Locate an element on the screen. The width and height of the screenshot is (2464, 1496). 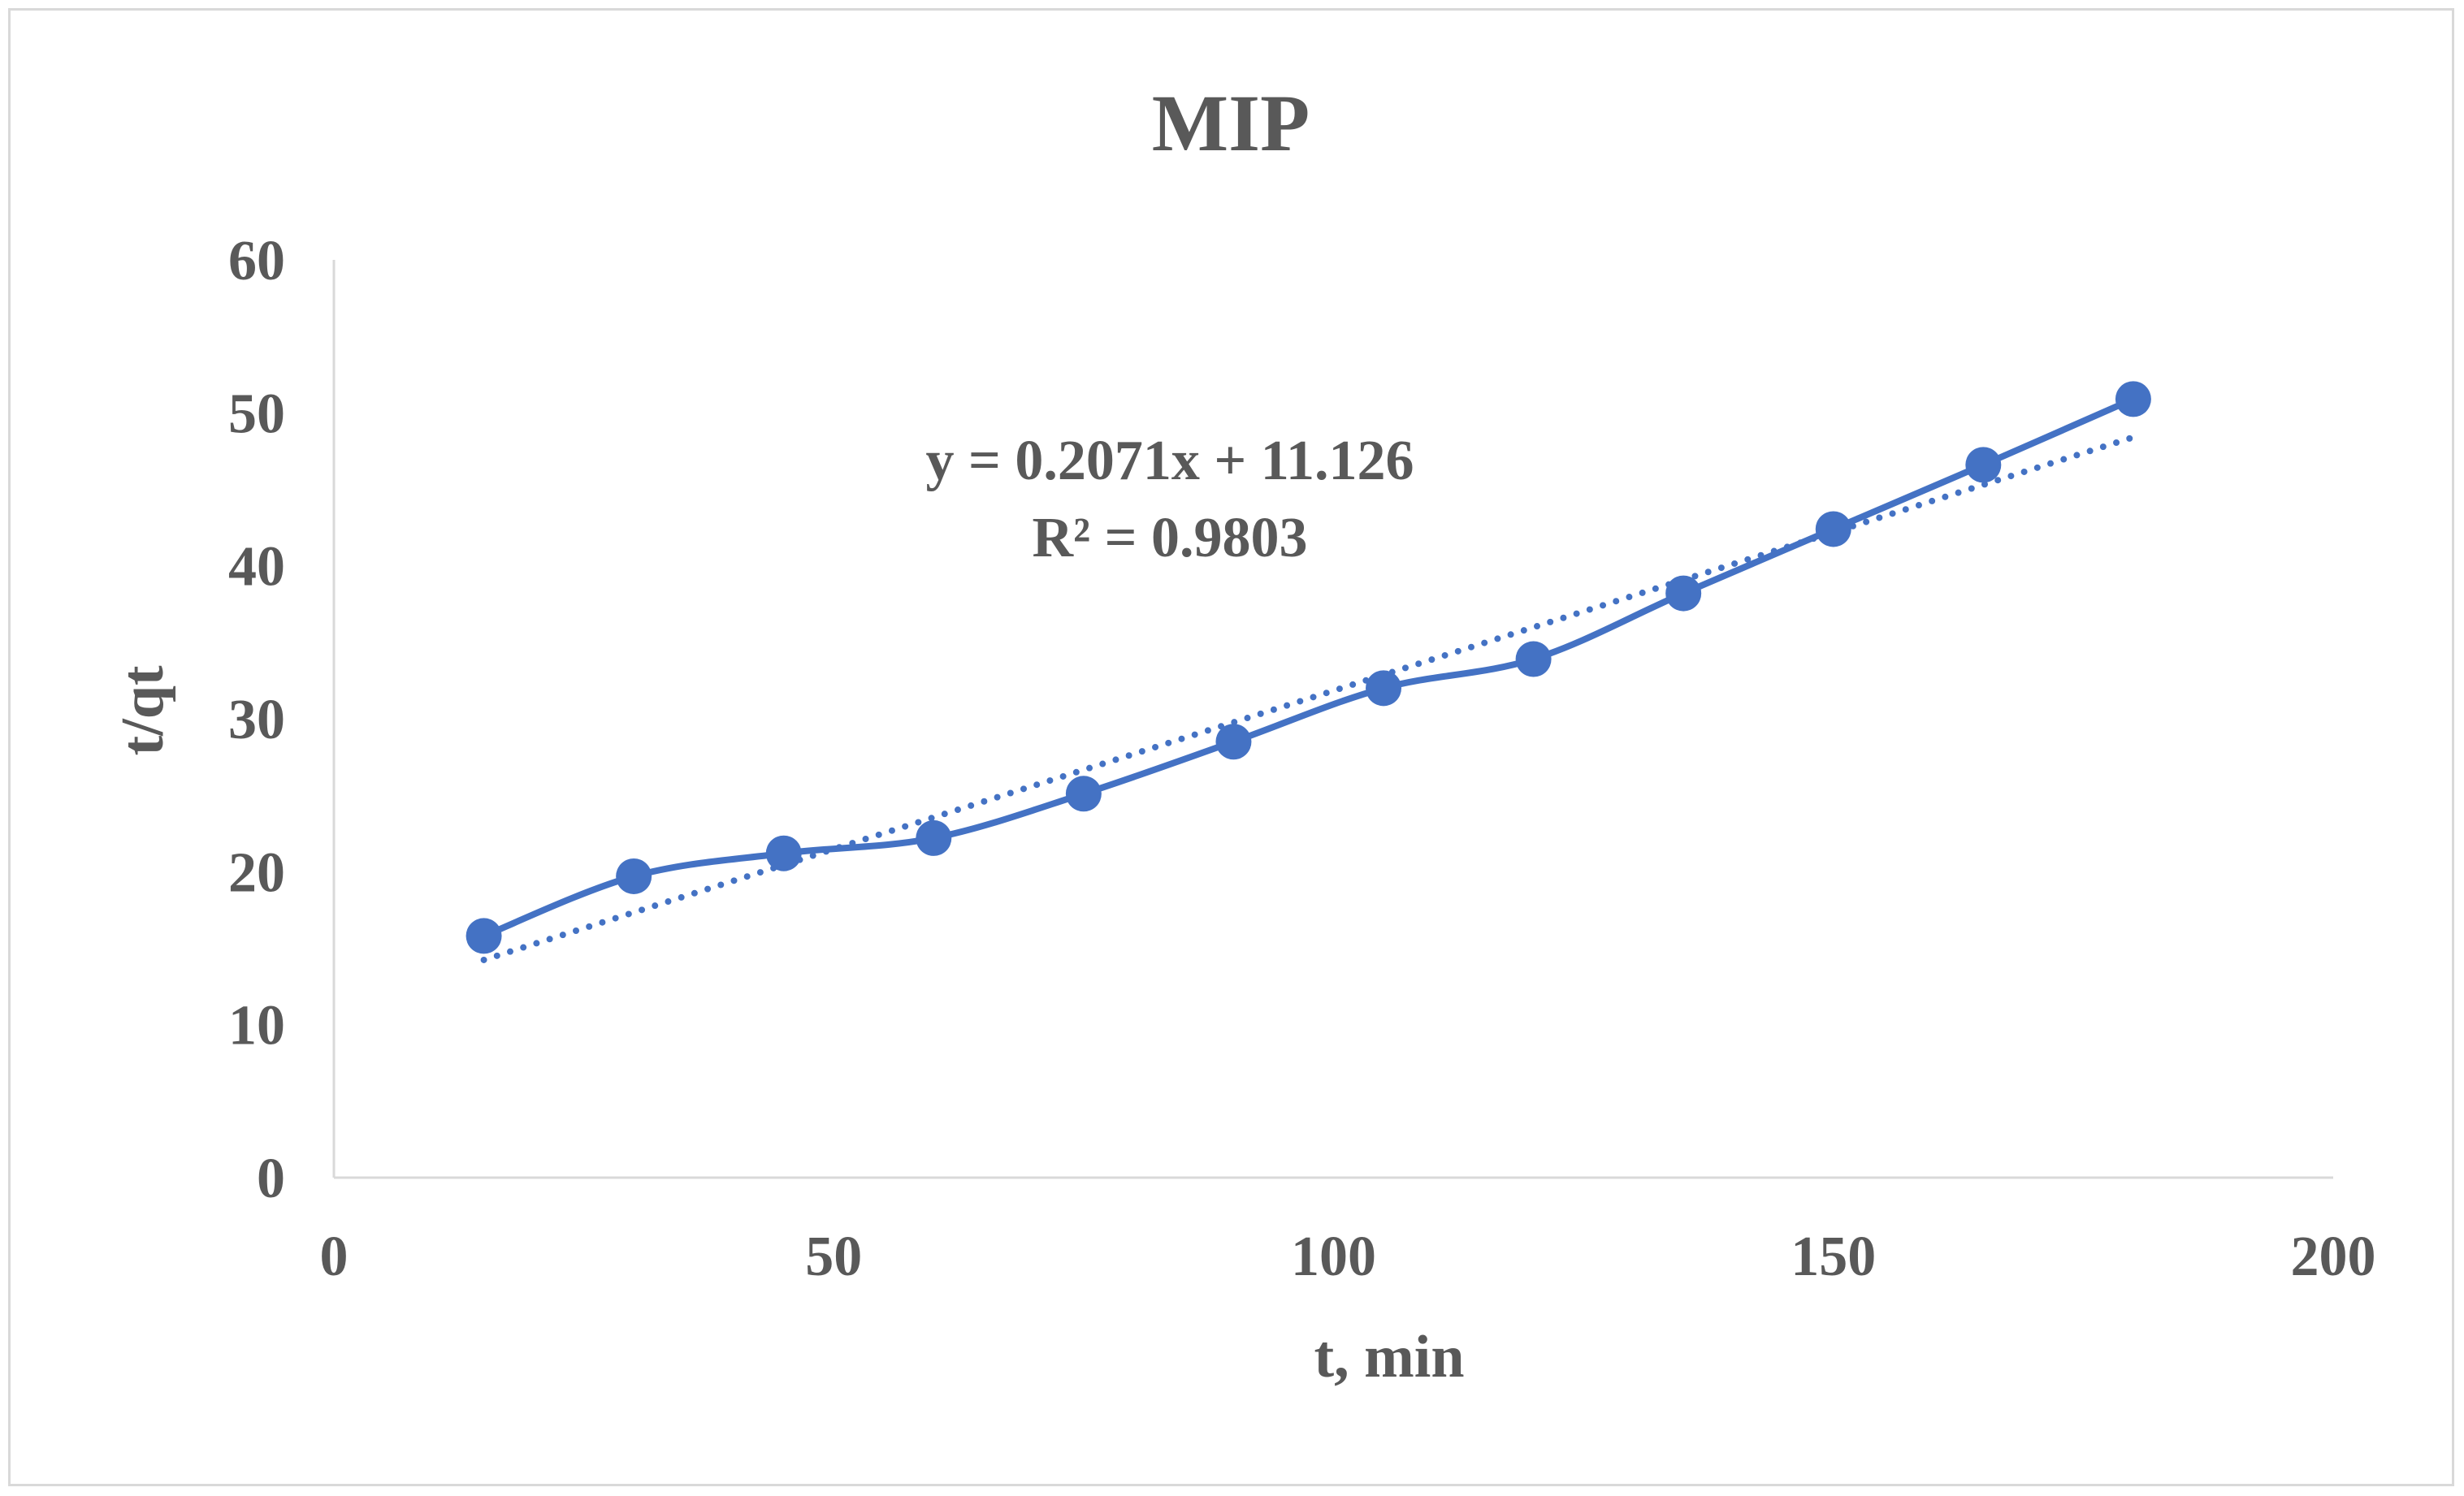
y-tick-label: 50 is located at coordinates (256, 414).